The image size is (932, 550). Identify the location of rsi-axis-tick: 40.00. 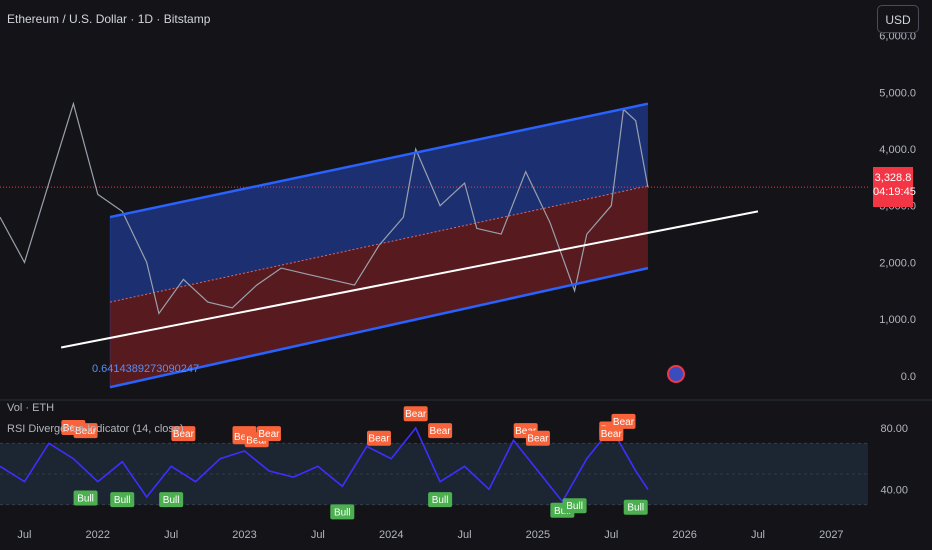
(894, 490).